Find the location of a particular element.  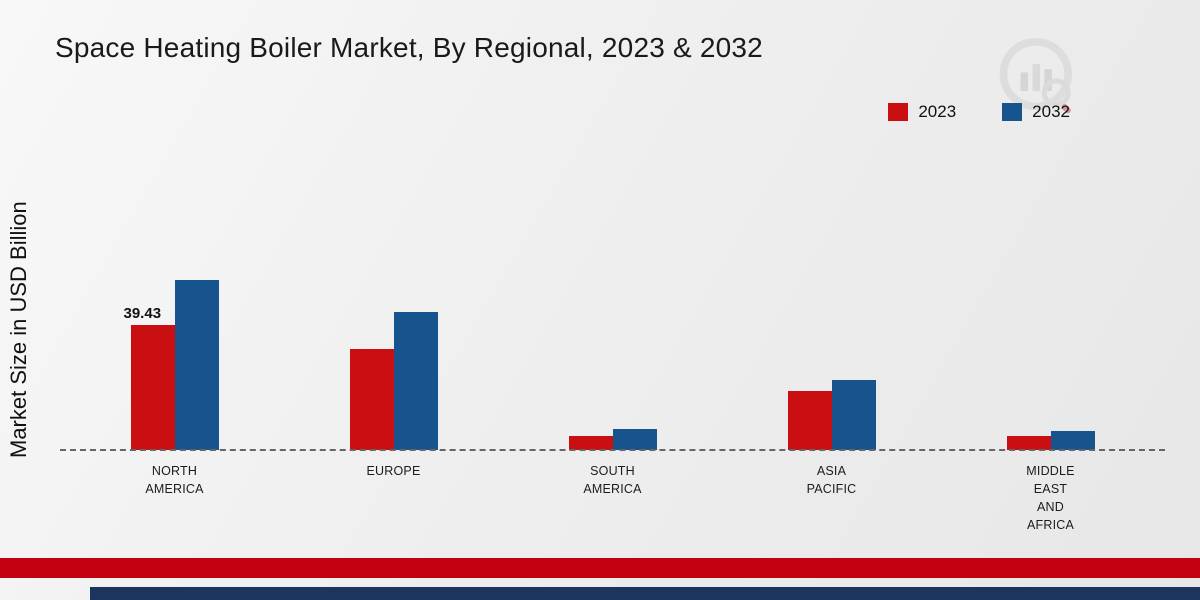

bar-2032-asia-pacific is located at coordinates (853, 415).